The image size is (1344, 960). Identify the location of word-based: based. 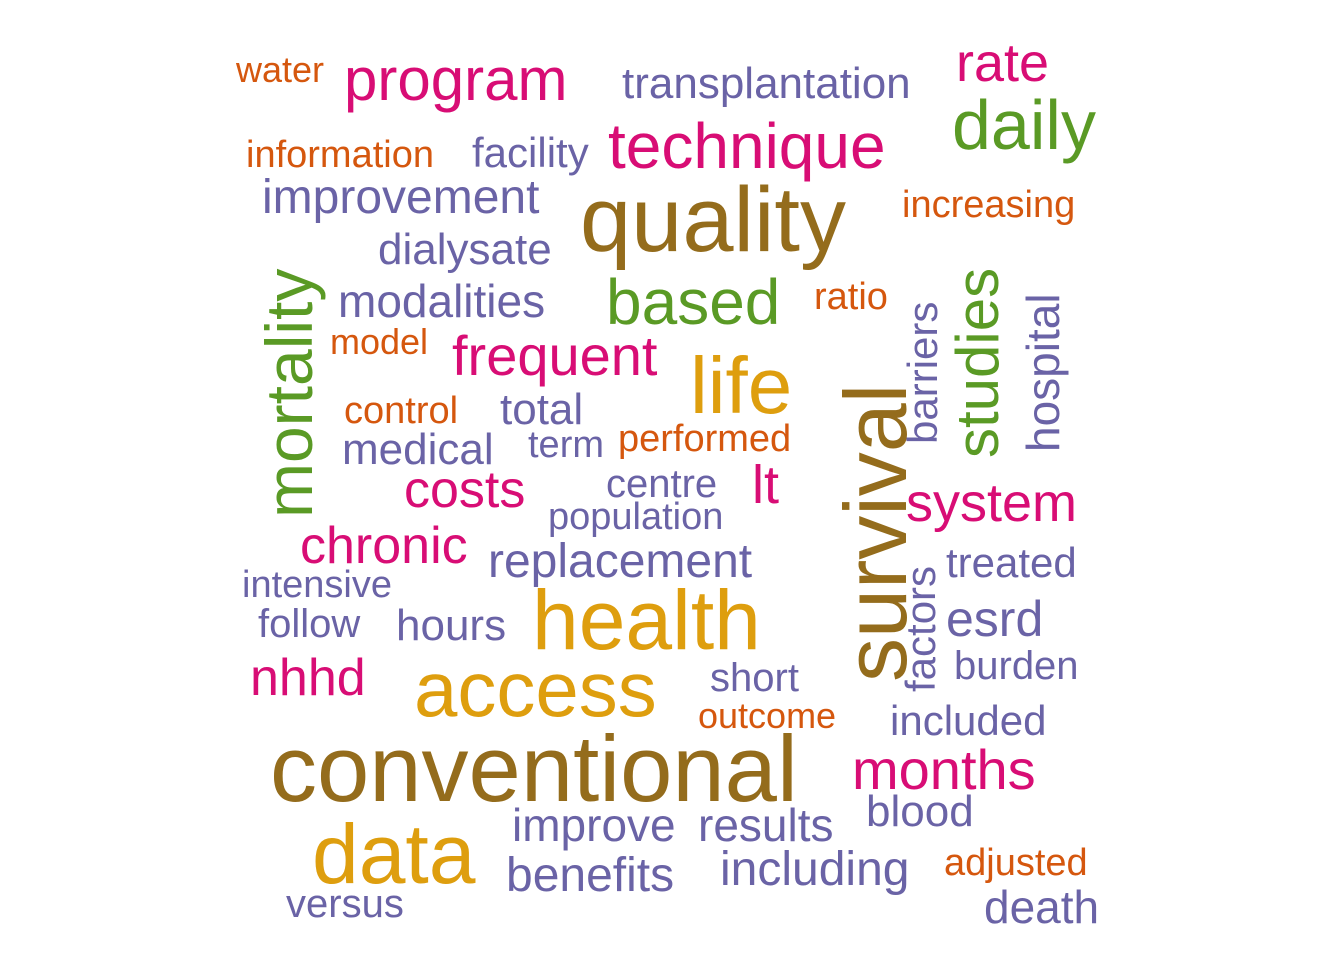
(693, 302).